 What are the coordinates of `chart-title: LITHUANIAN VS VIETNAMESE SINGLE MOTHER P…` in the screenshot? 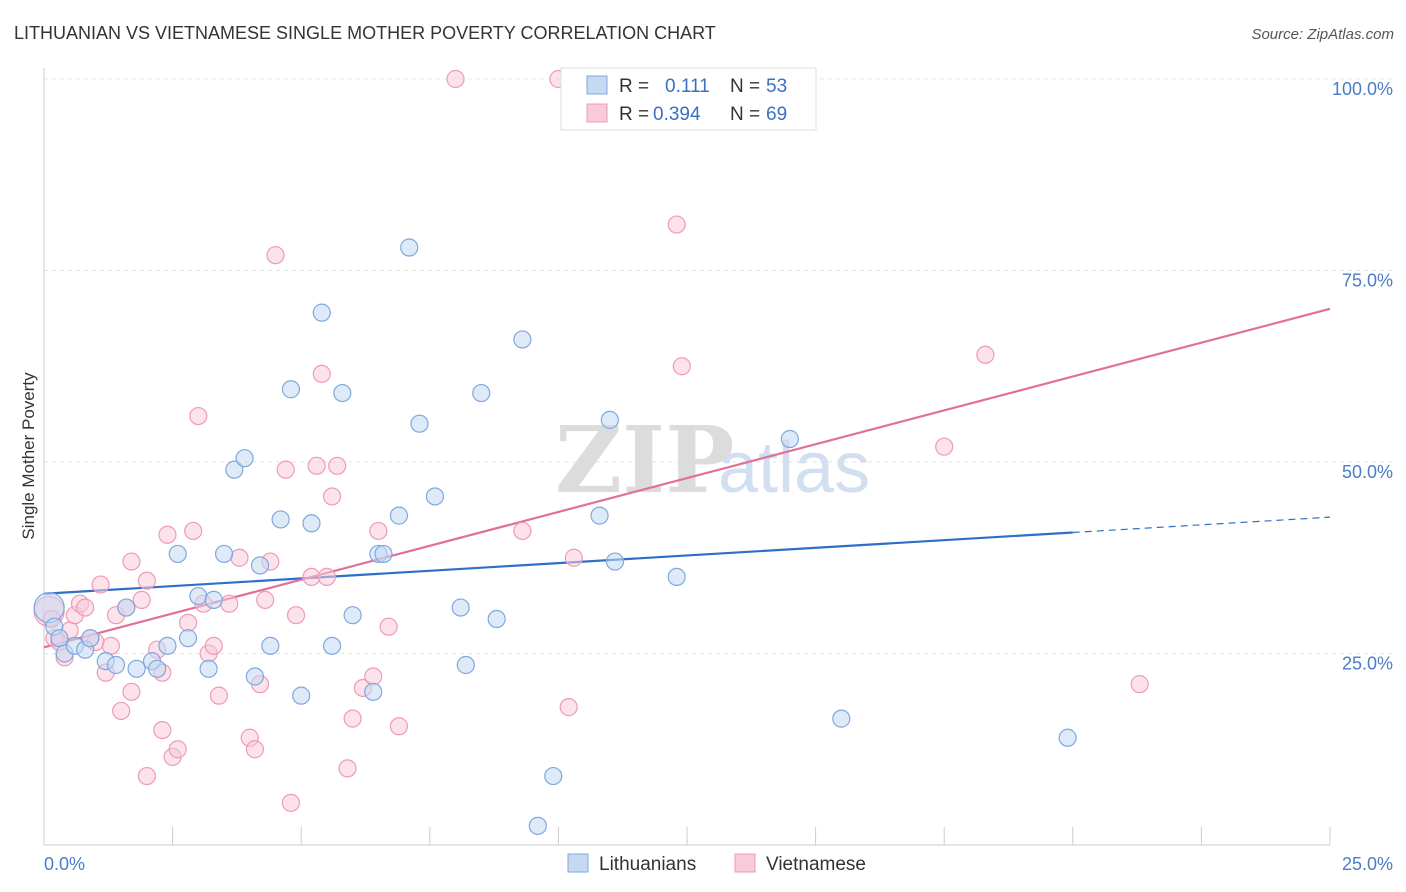 It's located at (365, 33).